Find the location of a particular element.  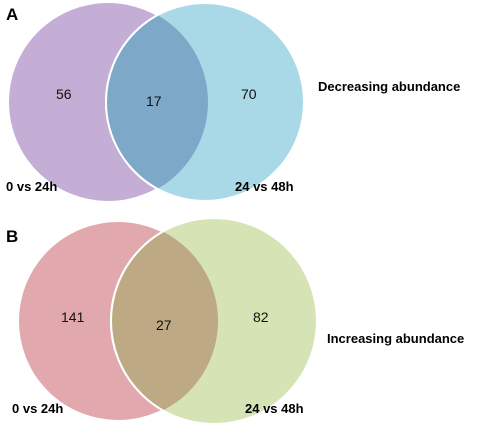

panel-a-overlap-region is located at coordinates (157, 102).